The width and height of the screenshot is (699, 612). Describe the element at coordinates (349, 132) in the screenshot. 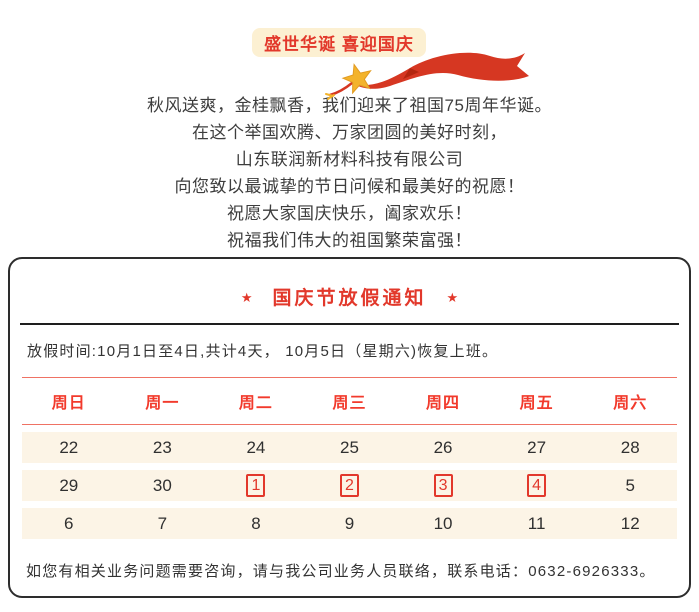

I see `greeting-line: 在这个举国欢腾、万家团圆的美好时刻，` at that location.